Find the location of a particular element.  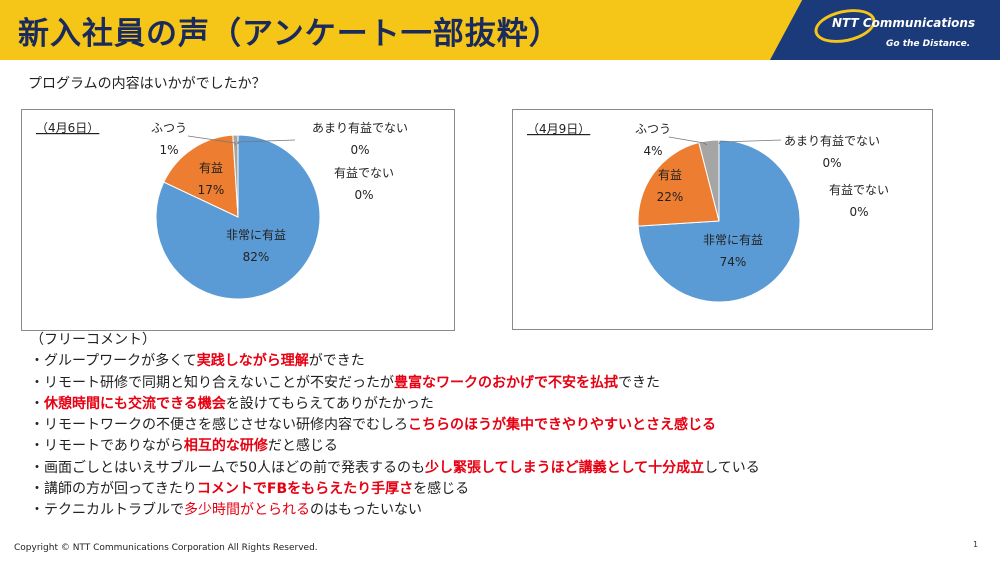

survey-question: プログラムの内容はいかがでしたか？ is located at coordinates (147, 84).